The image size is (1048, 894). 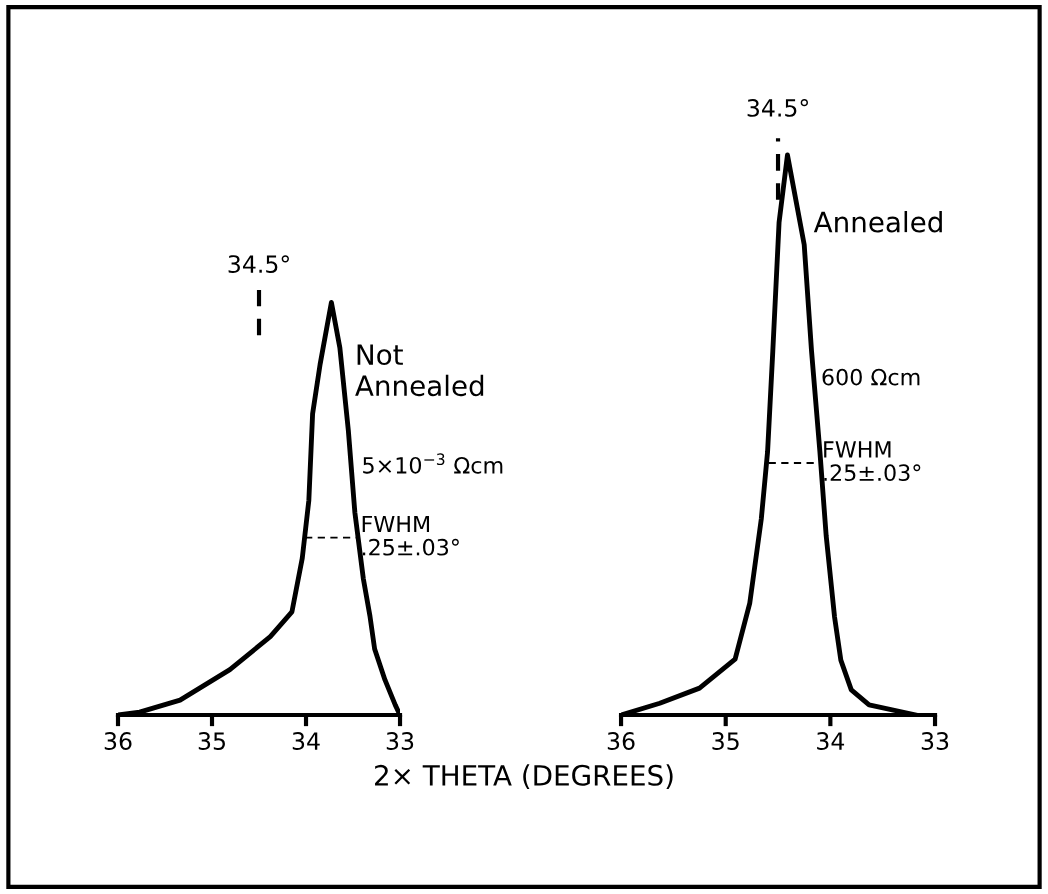 What do you see at coordinates (877, 222) in the screenshot?
I see `series-label: Annealed` at bounding box center [877, 222].